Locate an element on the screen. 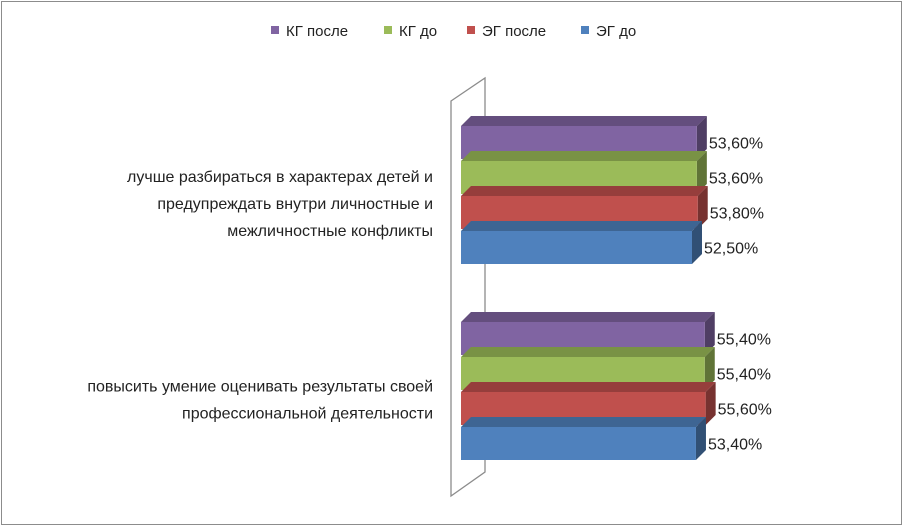 The height and width of the screenshot is (528, 905). legend-entry: ЭГ до is located at coordinates (616, 31).